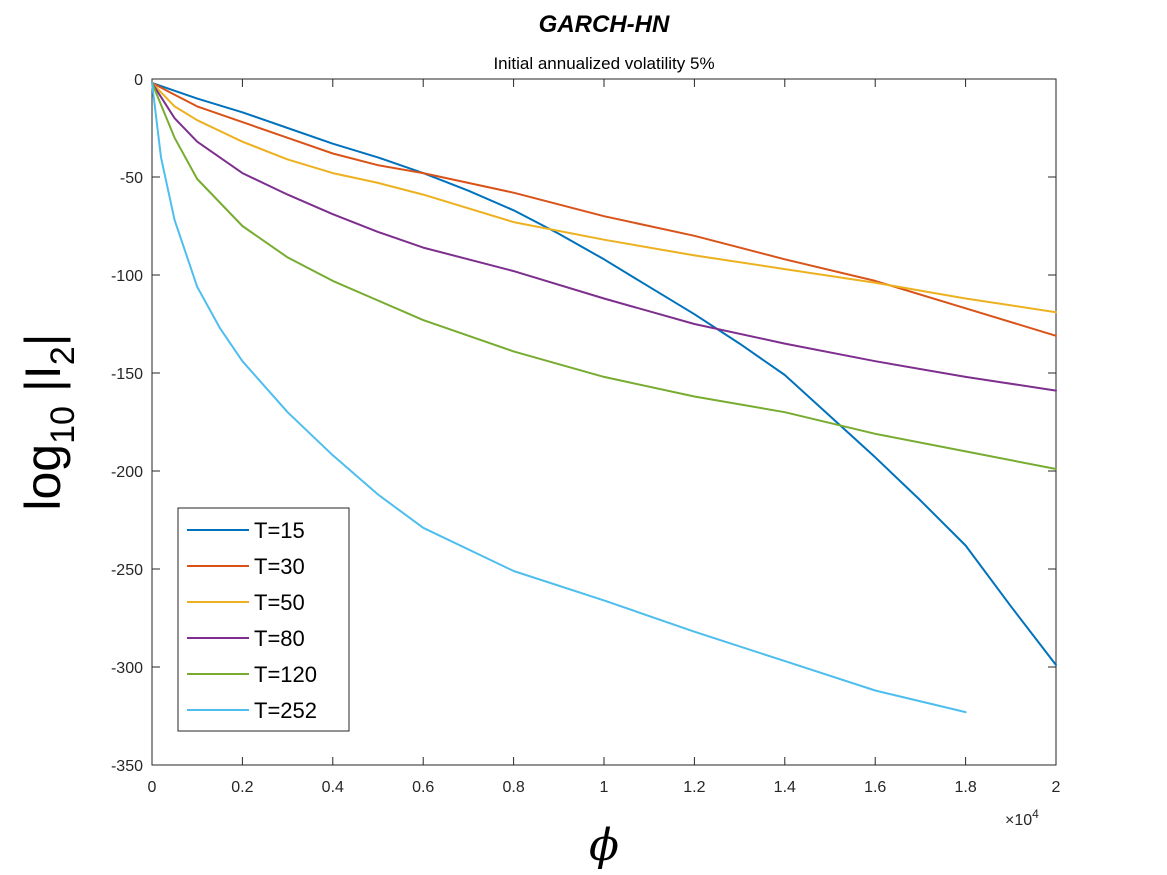 The height and width of the screenshot is (875, 1167). I want to click on x-tick-label: 0.2, so click(242, 787).